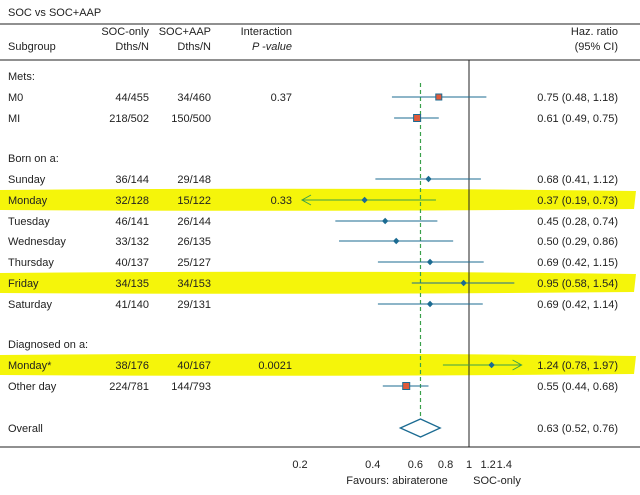 The width and height of the screenshot is (640, 495). I want to click on soc-only-deaths: 218/502, so click(129, 119).